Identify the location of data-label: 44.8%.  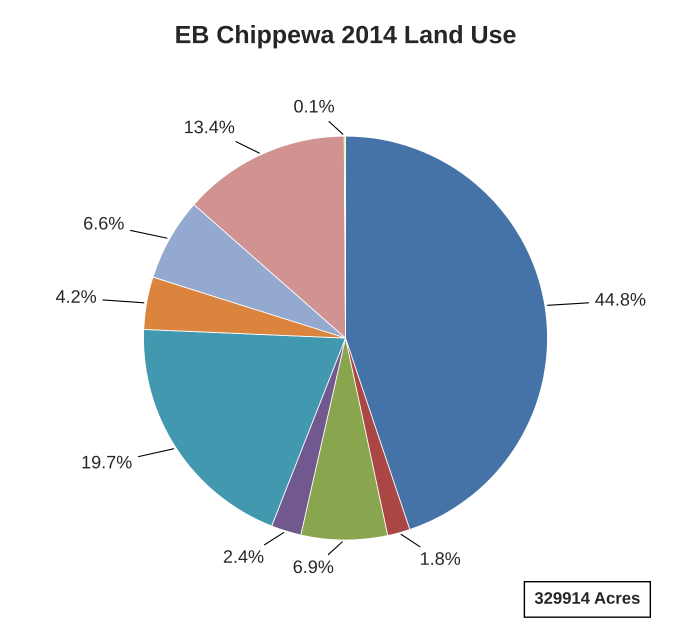
(620, 299).